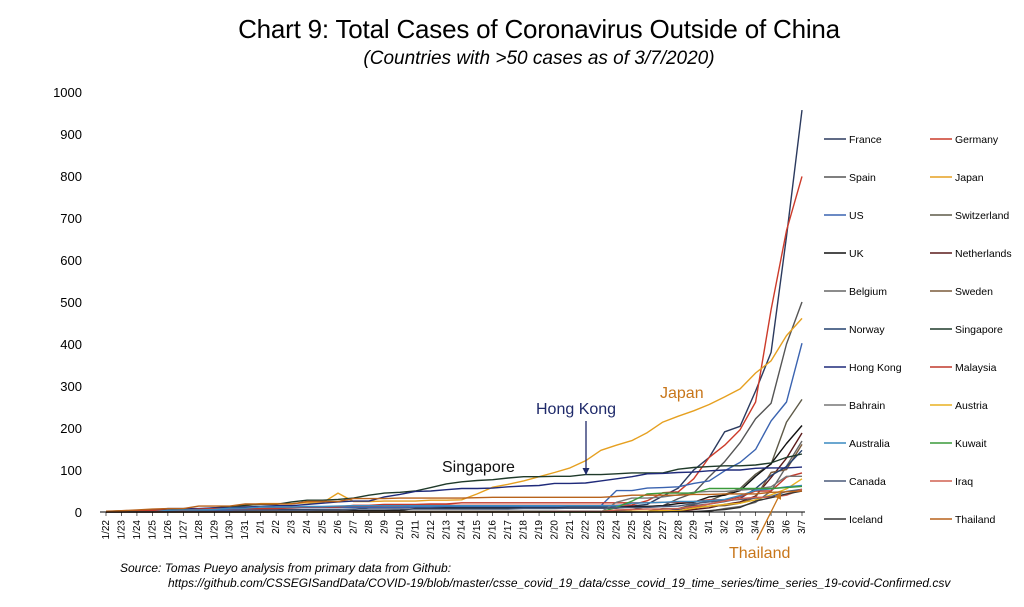 This screenshot has width=1024, height=607. I want to click on legend-label-bahrain: Bahrain, so click(867, 406).